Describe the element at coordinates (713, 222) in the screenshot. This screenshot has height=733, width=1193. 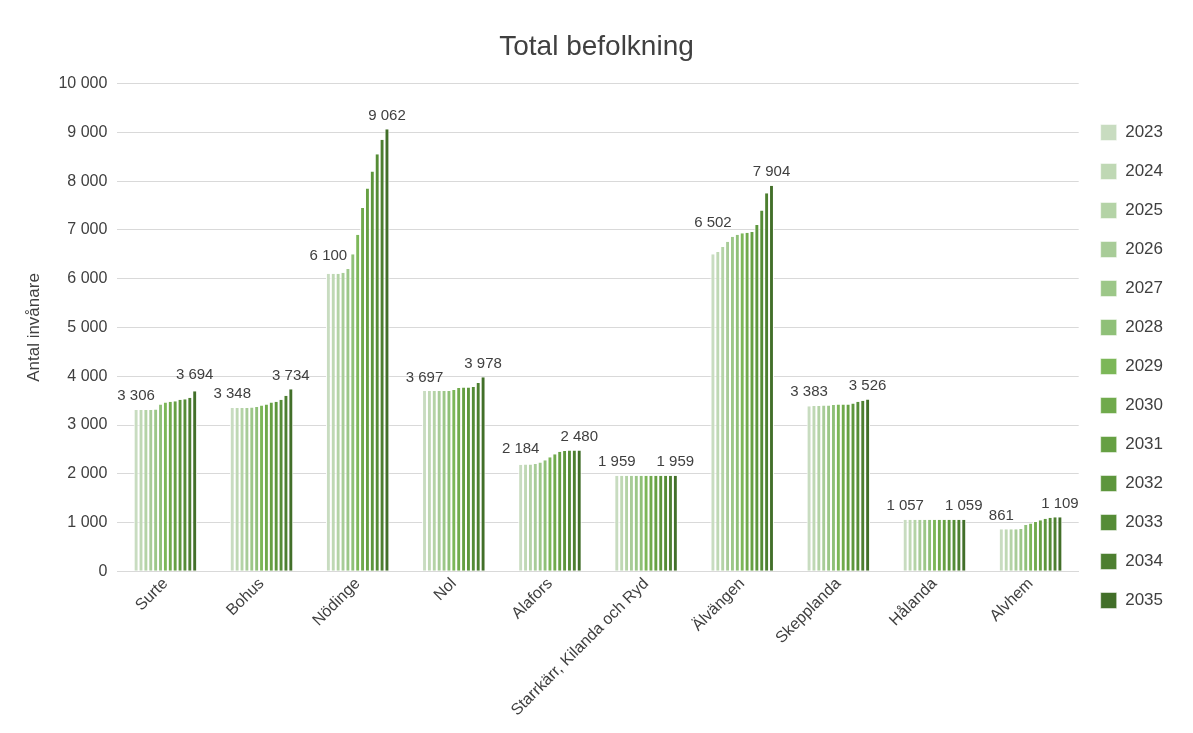
I see `data-label: 6 502` at that location.